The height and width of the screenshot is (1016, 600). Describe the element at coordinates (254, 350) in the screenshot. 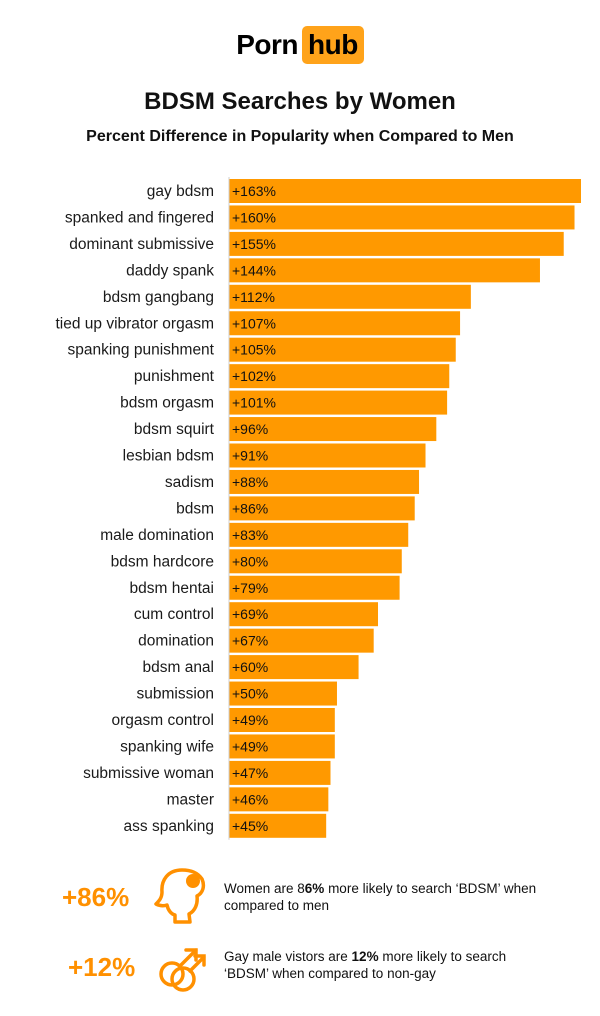

I see `value-label: +105%` at that location.